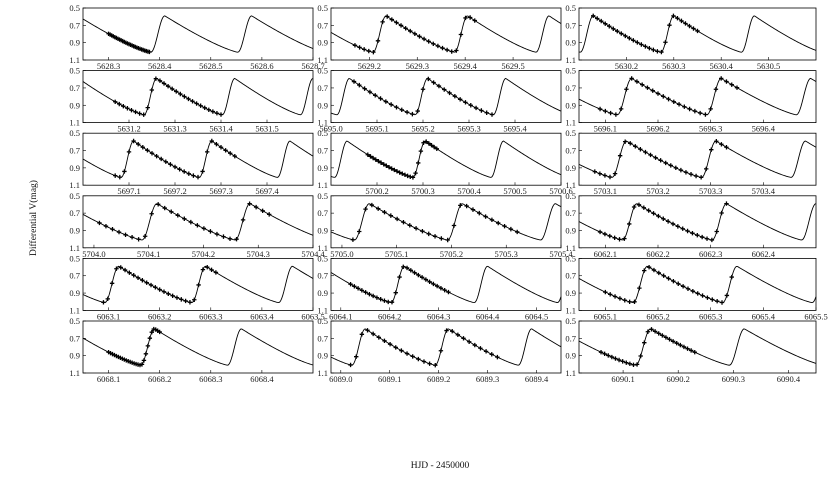 The image size is (830, 485). Describe the element at coordinates (537, 379) in the screenshot. I see `x-tick-label: 6089.4` at that location.